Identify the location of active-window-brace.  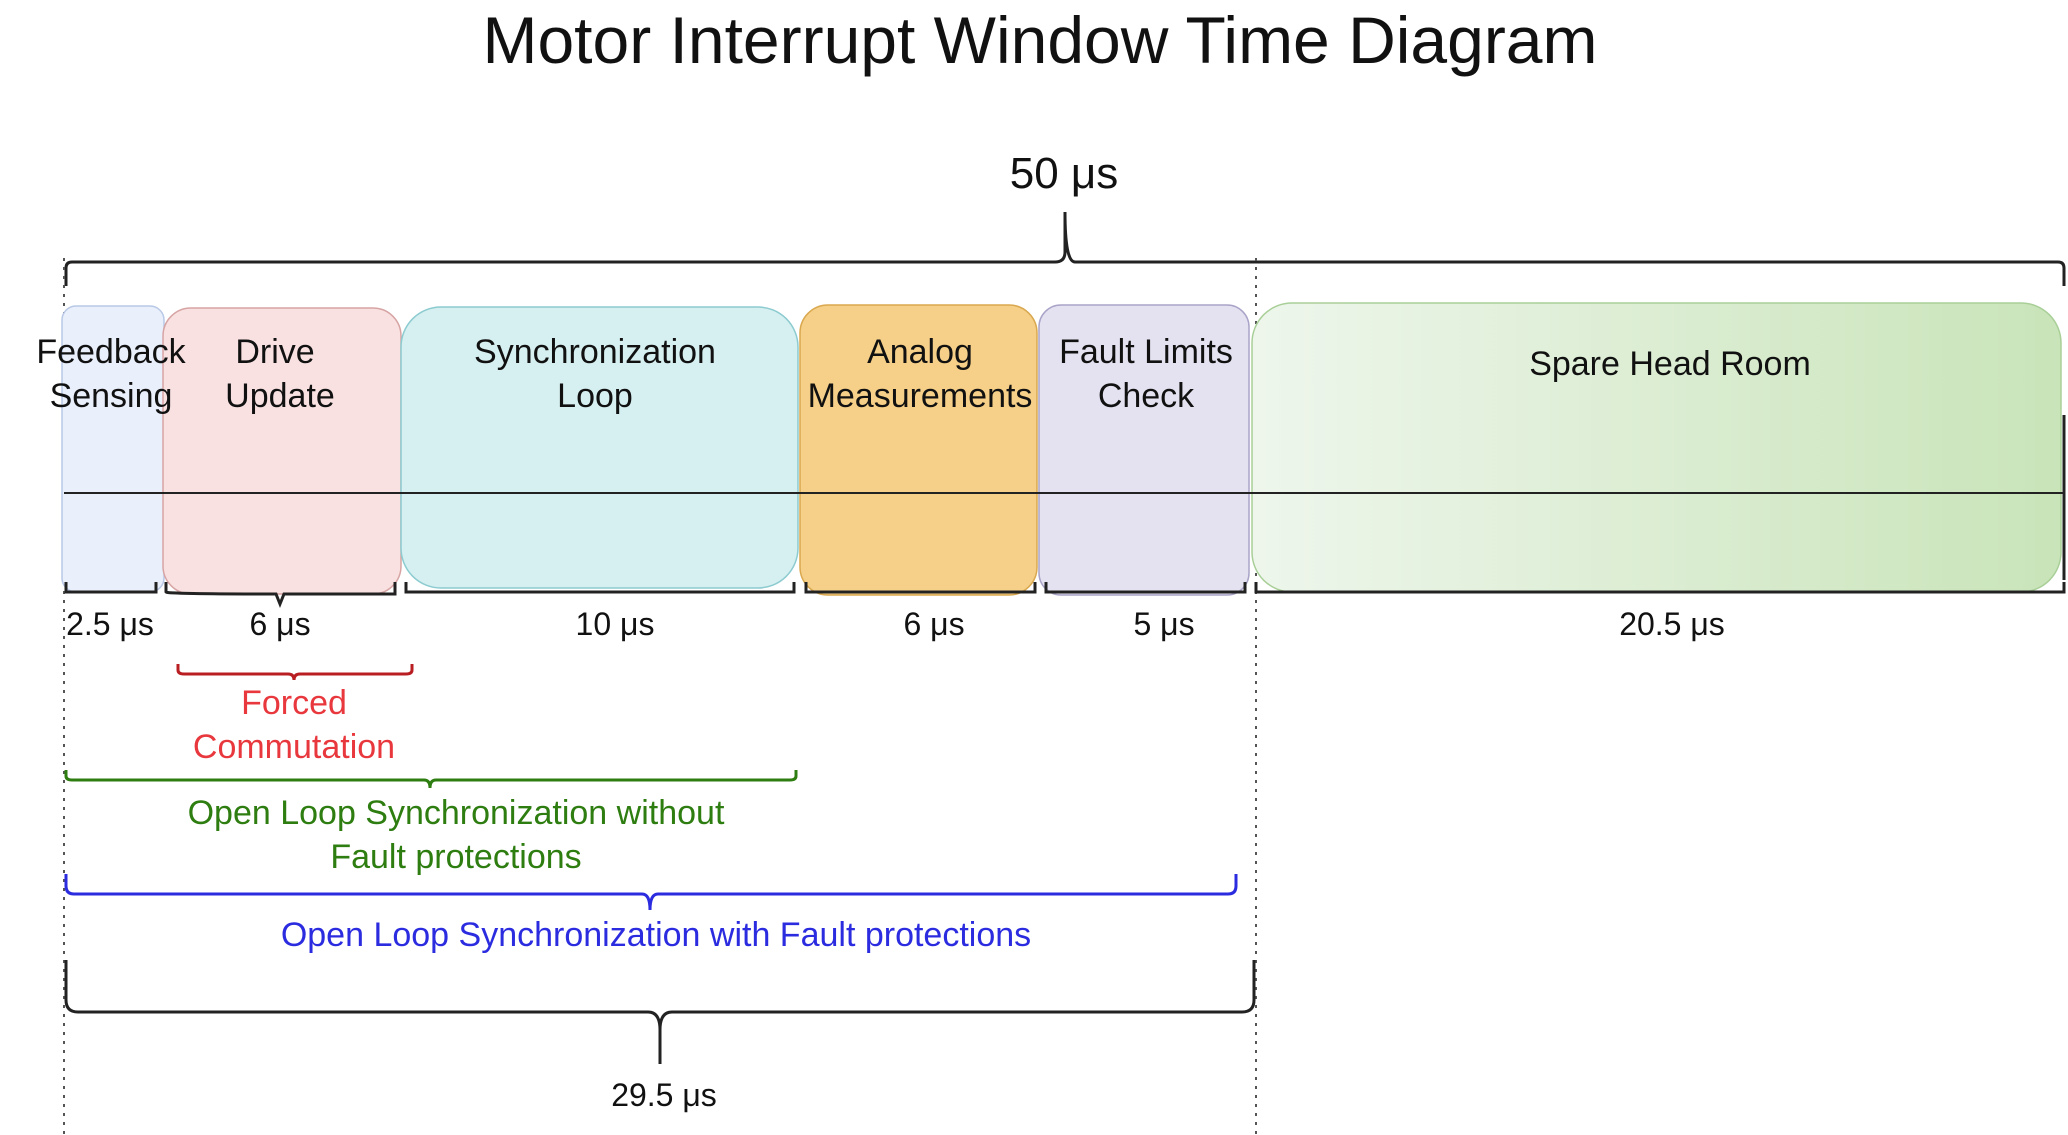
(660, 1012).